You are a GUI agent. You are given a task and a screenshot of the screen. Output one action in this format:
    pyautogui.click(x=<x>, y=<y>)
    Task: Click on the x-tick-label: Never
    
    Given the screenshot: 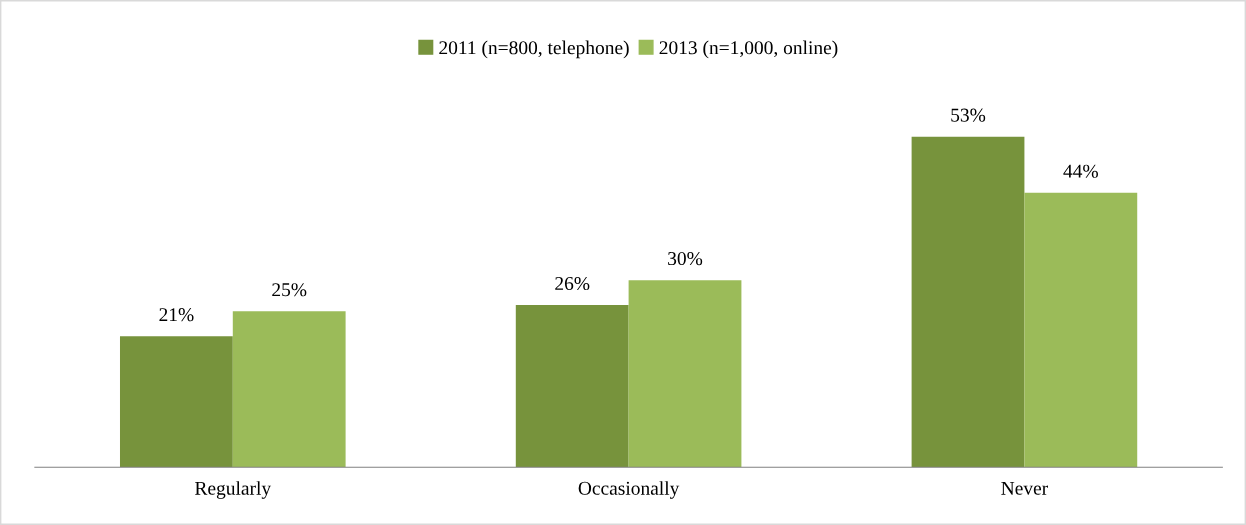 What is the action you would take?
    pyautogui.click(x=1024, y=488)
    